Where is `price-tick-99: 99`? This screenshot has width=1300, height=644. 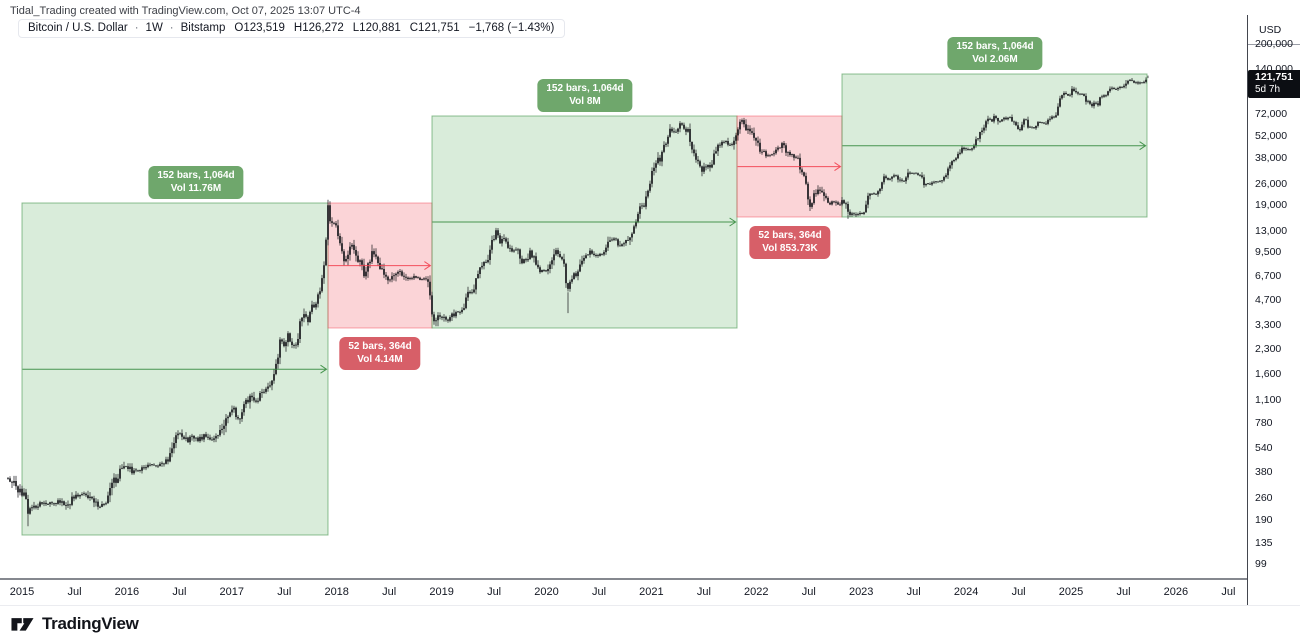 price-tick-99: 99 is located at coordinates (1261, 564).